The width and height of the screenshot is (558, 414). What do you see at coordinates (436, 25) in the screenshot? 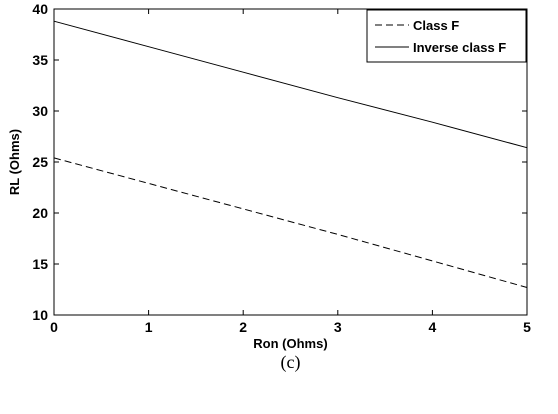
I see `legend-label: Class F` at bounding box center [436, 25].